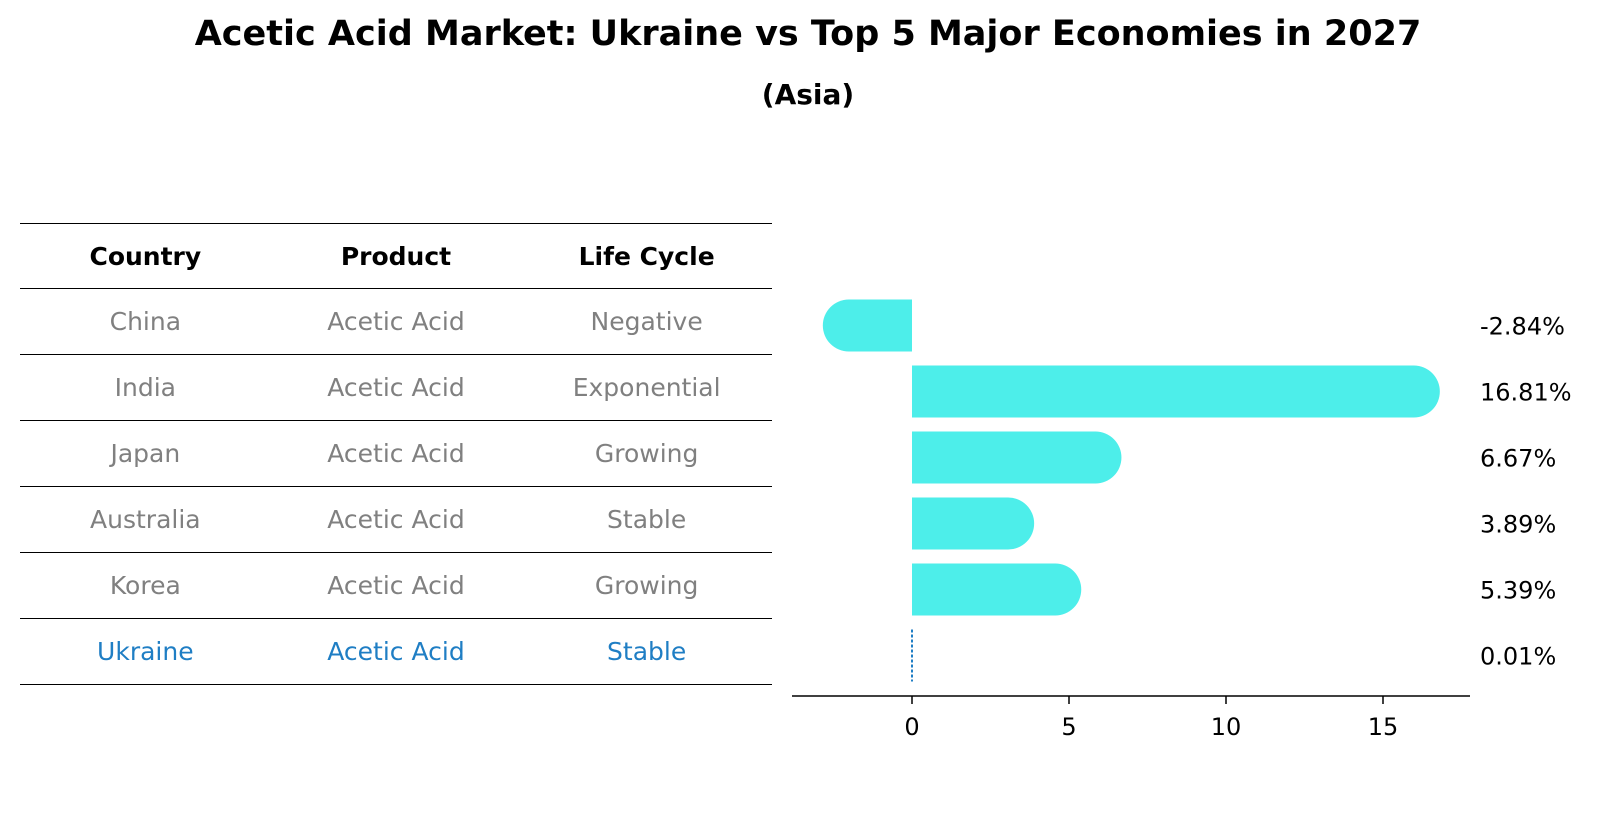 The width and height of the screenshot is (1604, 823). I want to click on header-product: Product, so click(396, 256).